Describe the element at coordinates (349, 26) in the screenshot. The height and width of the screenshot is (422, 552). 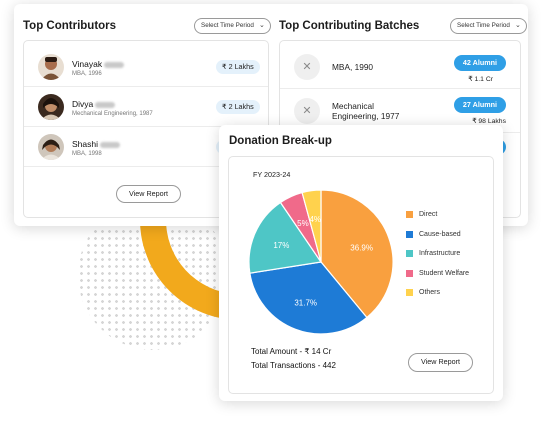
I see `top-batches-title: Top Contributing Batches` at that location.